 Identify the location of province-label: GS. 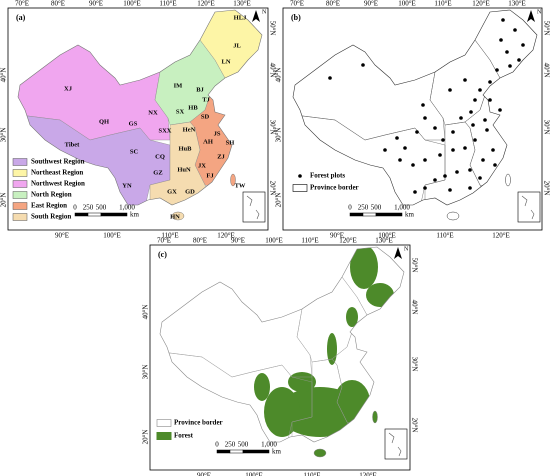
(133, 123).